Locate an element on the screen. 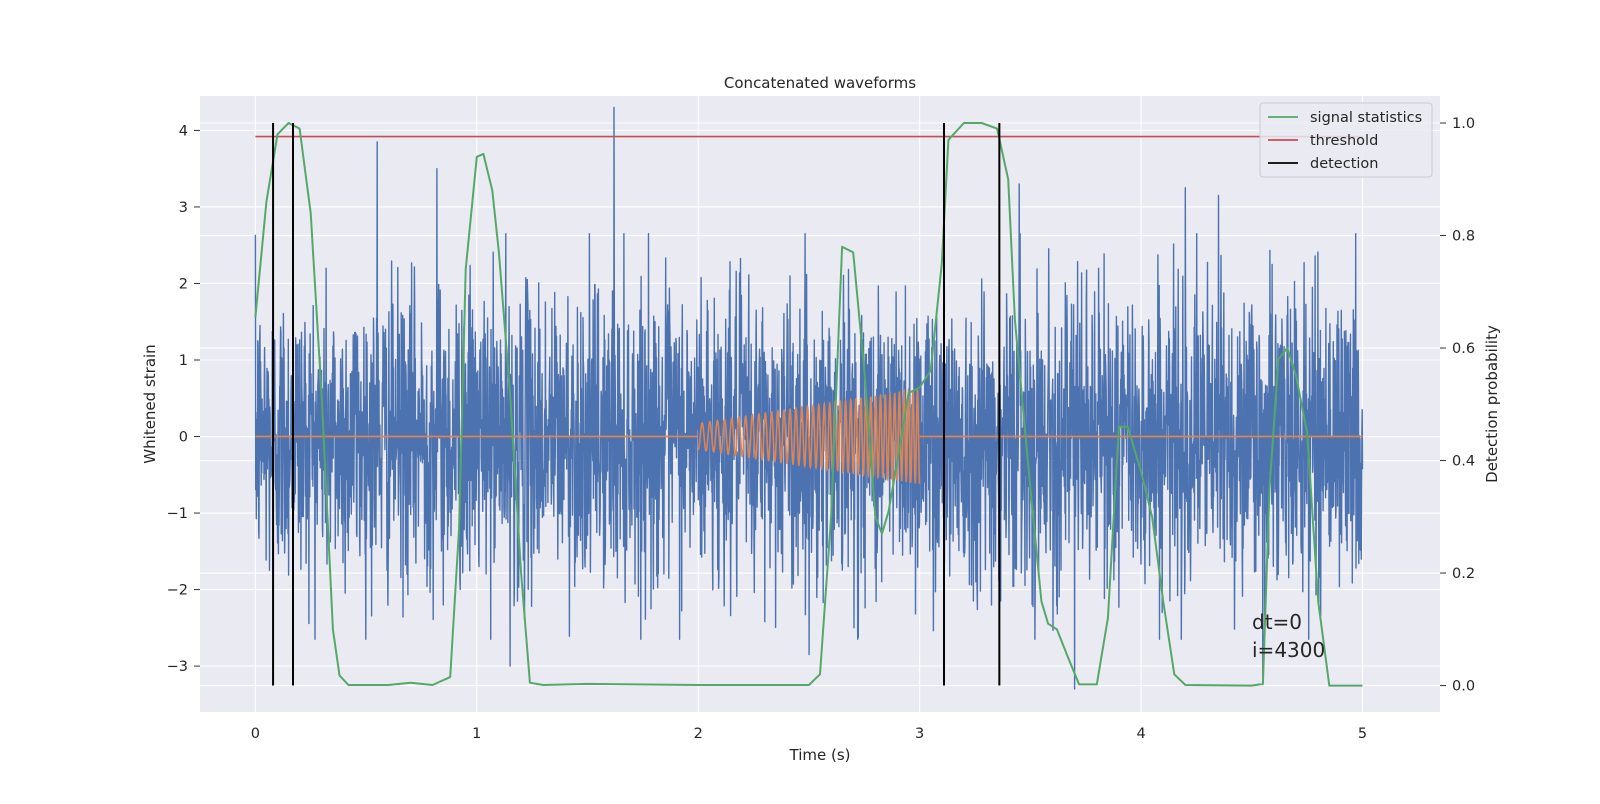 The height and width of the screenshot is (804, 1600). y-right-tick-label: 0.4 is located at coordinates (1463, 462).